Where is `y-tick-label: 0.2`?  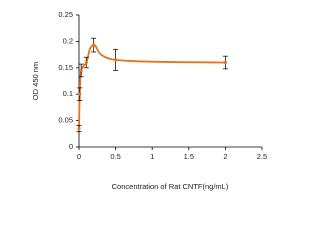
y-tick-label: 0.2 is located at coordinates (68, 40).